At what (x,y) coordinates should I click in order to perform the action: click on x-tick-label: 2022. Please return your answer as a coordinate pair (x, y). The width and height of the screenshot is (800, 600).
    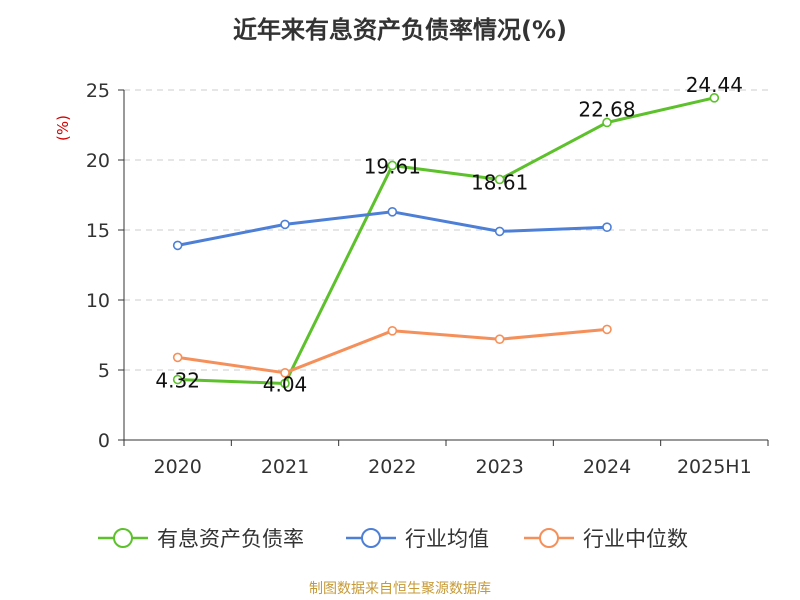
    Looking at the image, I should click on (392, 467).